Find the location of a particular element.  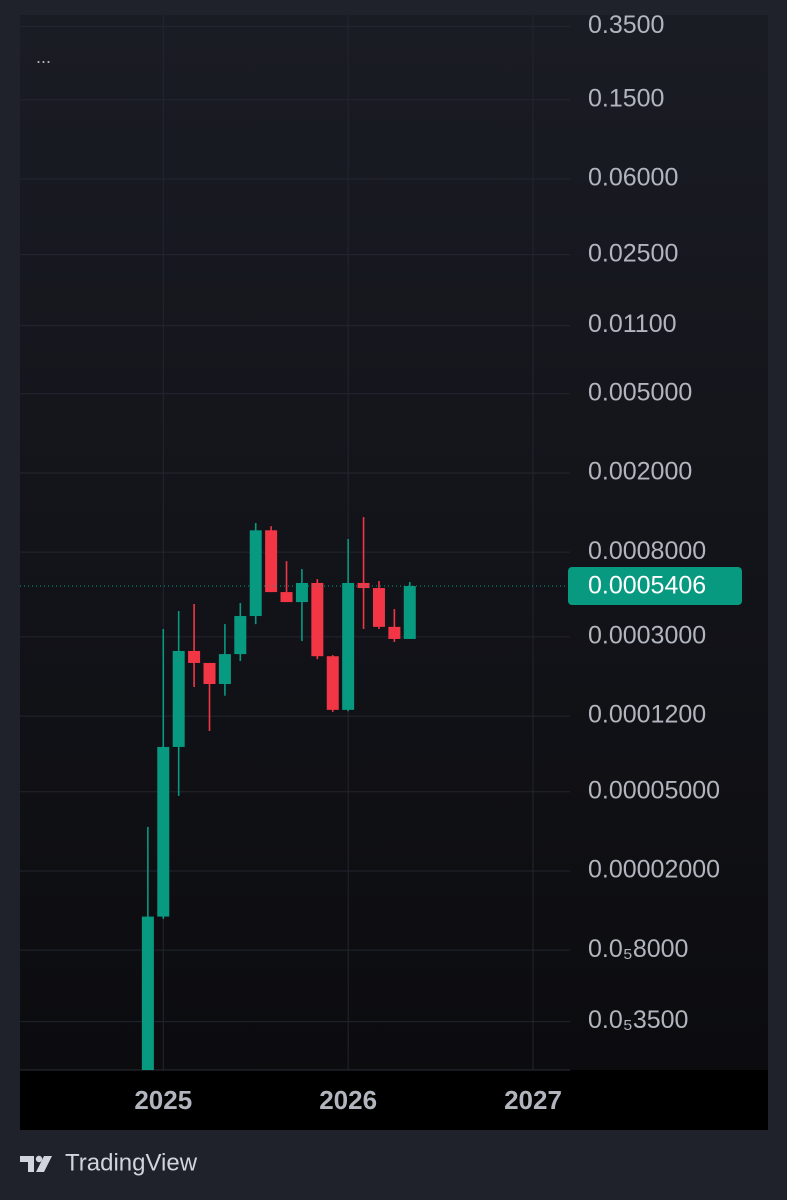

y-tick-label: 0.0₅8000 is located at coordinates (638, 949).